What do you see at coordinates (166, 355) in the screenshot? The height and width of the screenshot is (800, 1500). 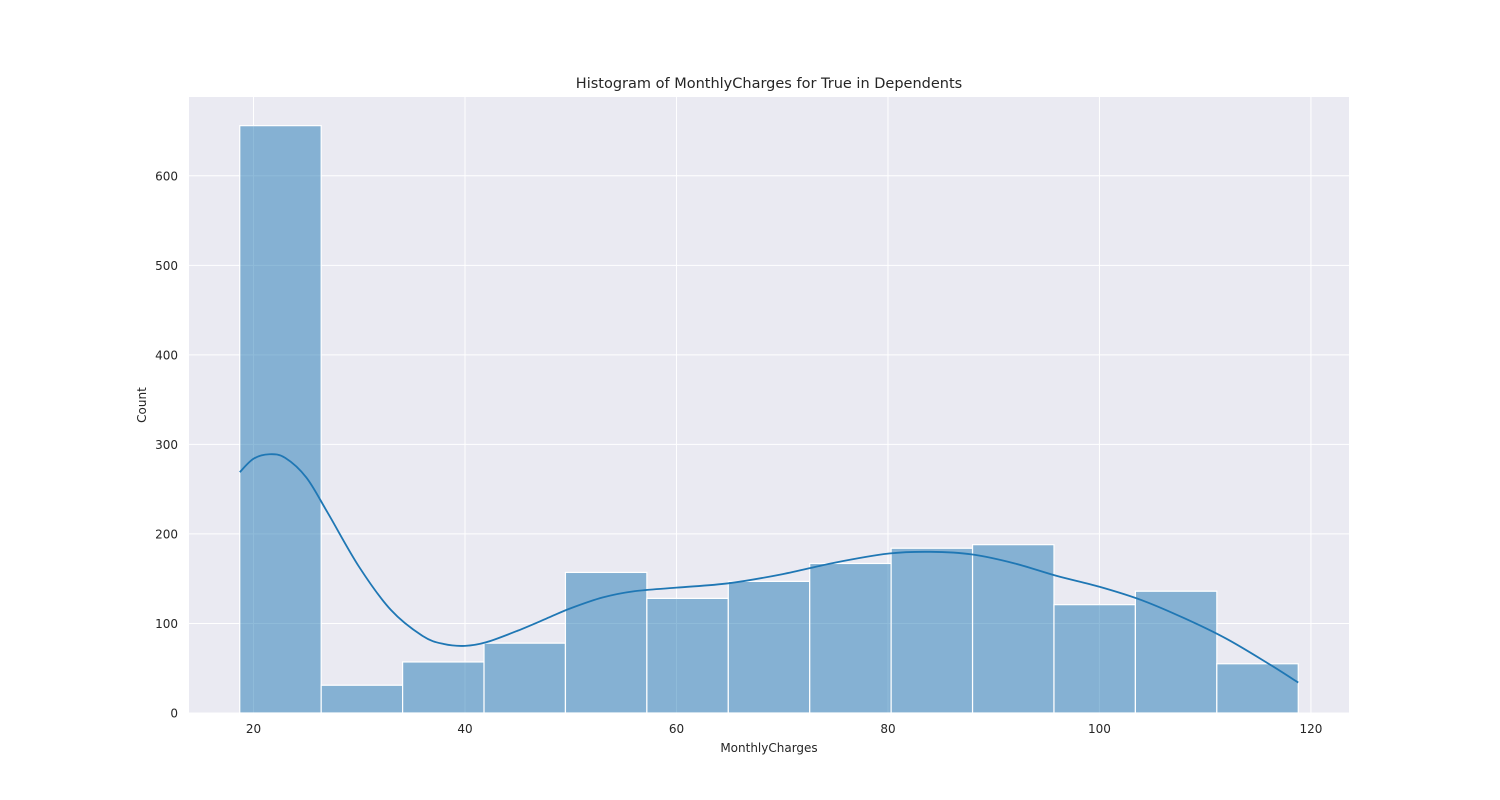 I see `y-tick-label: 400` at bounding box center [166, 355].